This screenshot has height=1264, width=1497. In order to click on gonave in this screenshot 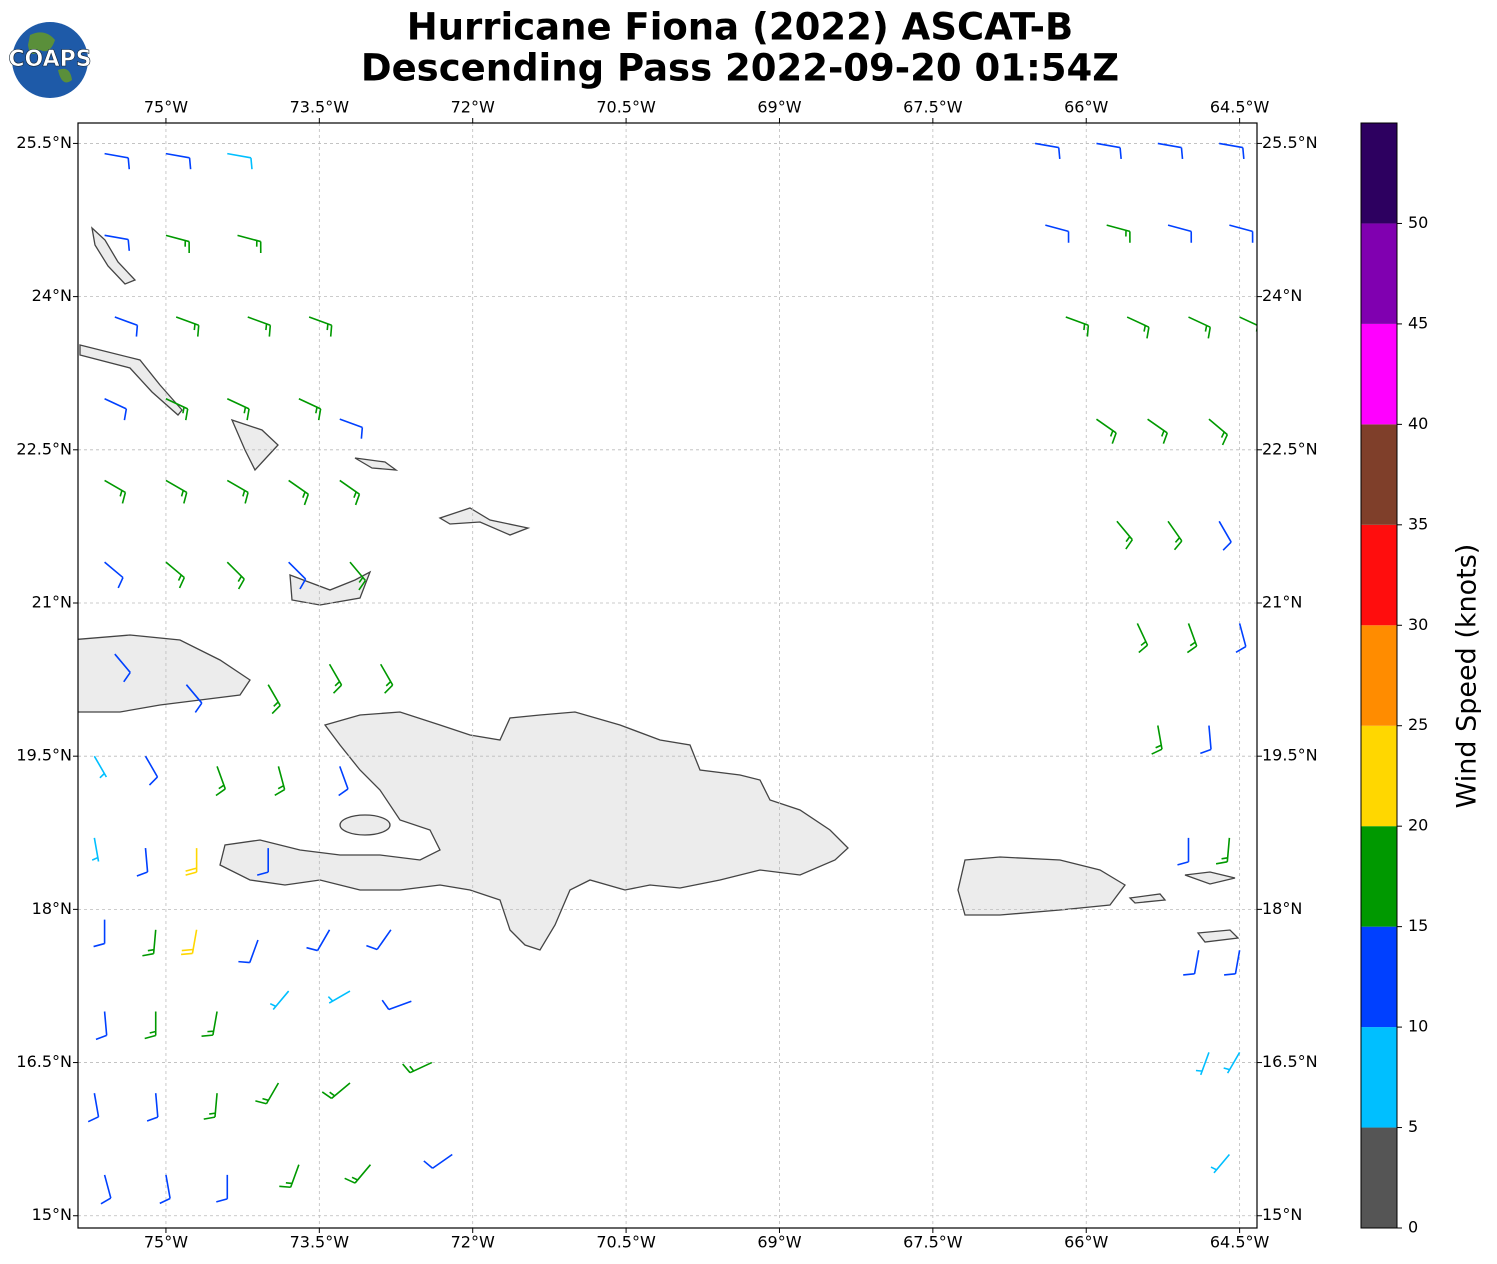, I will do `click(365, 825)`.